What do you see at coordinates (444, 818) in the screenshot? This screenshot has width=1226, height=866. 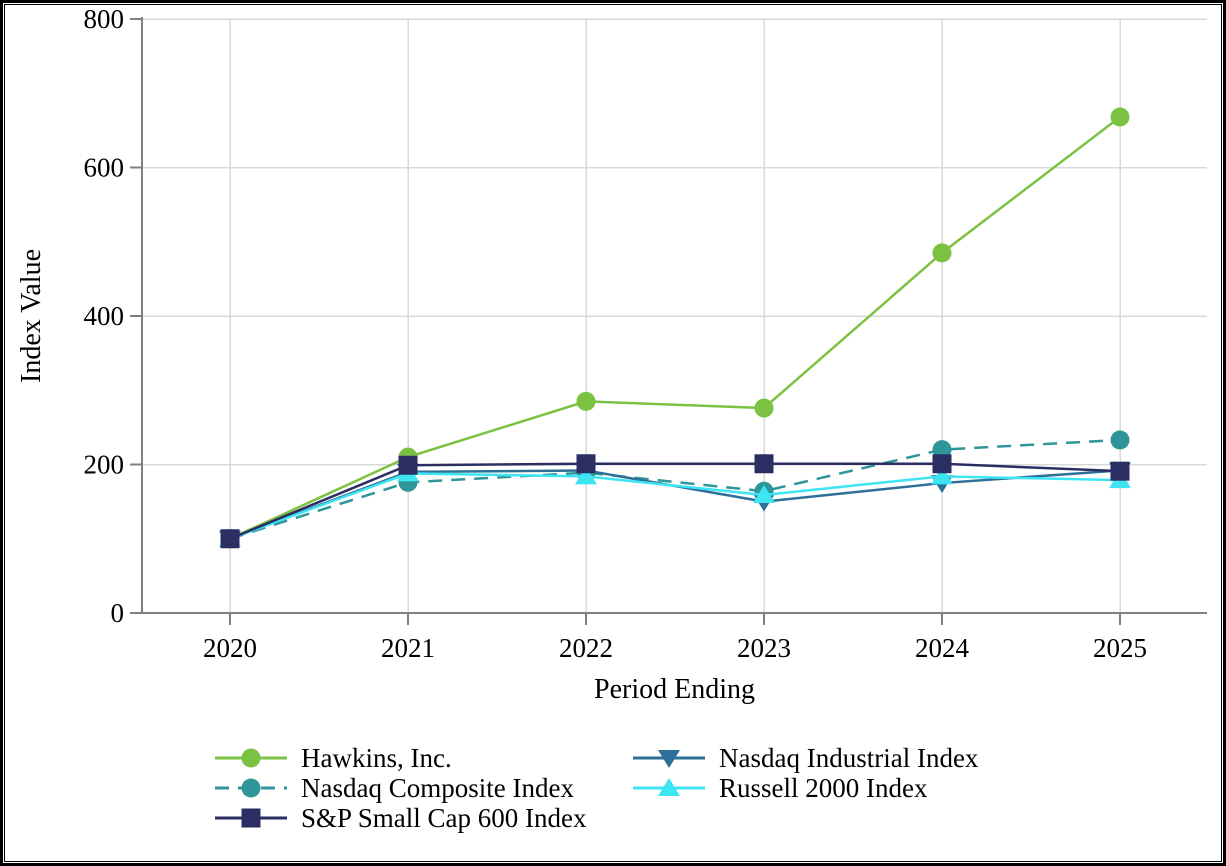 I see `legend-label: S&P Small Cap 600 Index` at bounding box center [444, 818].